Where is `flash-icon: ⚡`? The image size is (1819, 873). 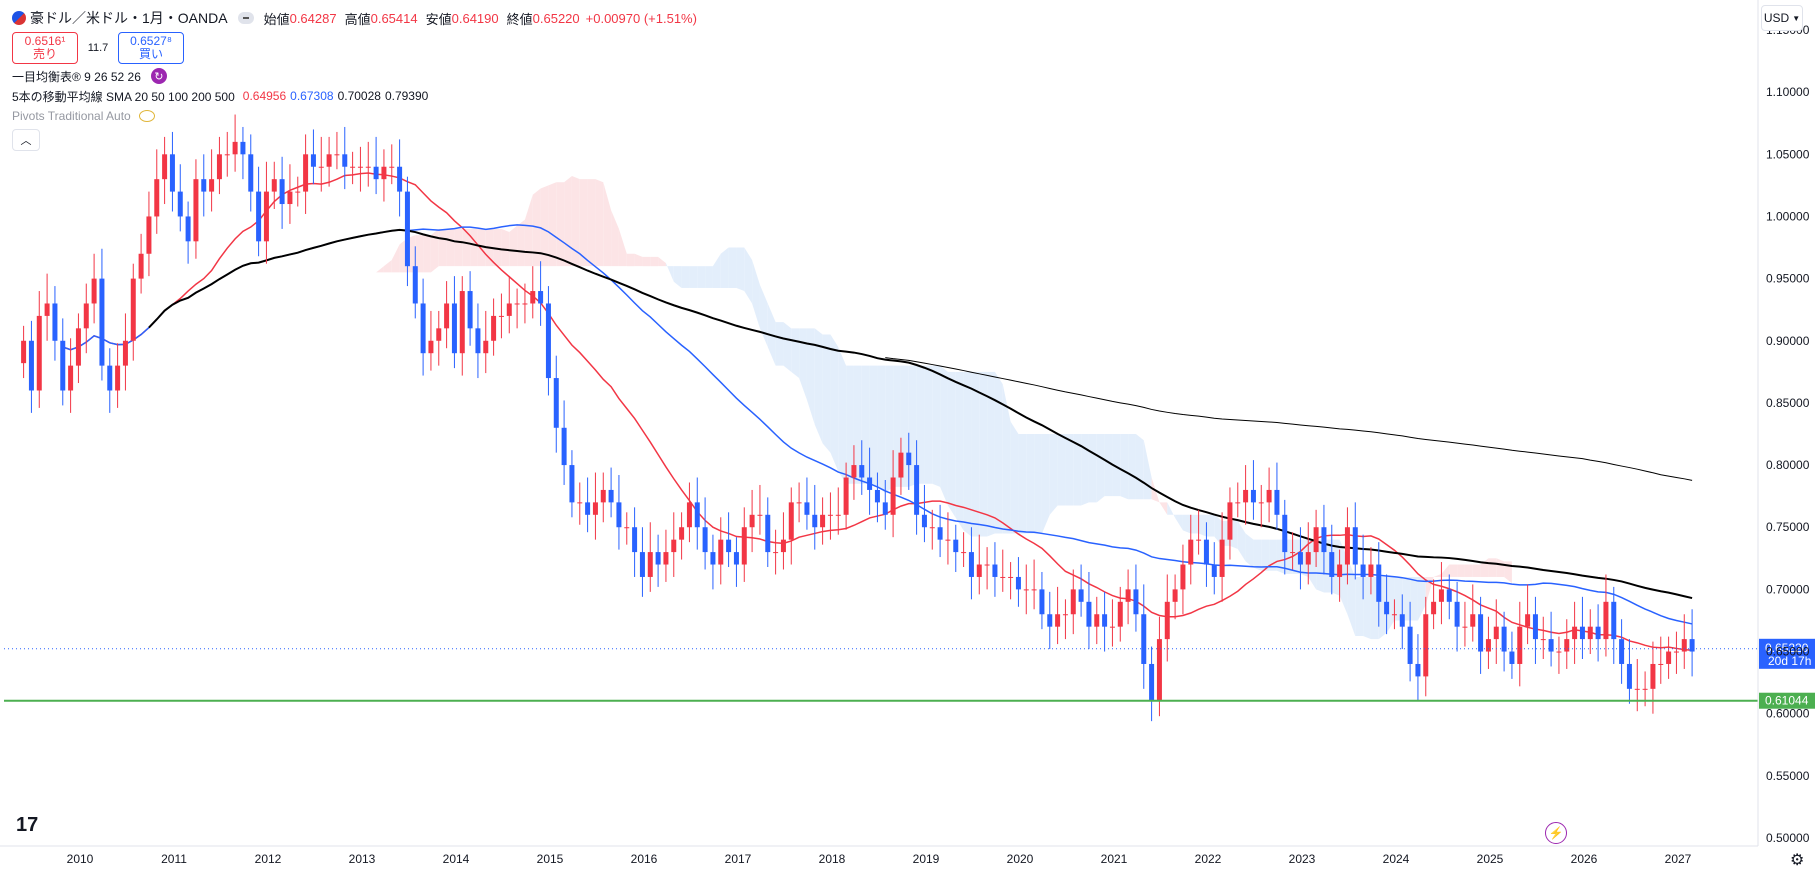
flash-icon: ⚡ is located at coordinates (1556, 833).